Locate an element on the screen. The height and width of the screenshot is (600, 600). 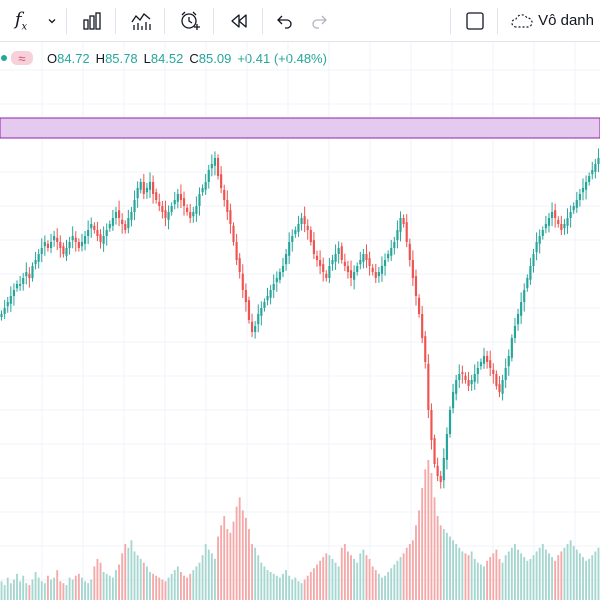
indicators-button: fx is located at coordinates (21, 21).